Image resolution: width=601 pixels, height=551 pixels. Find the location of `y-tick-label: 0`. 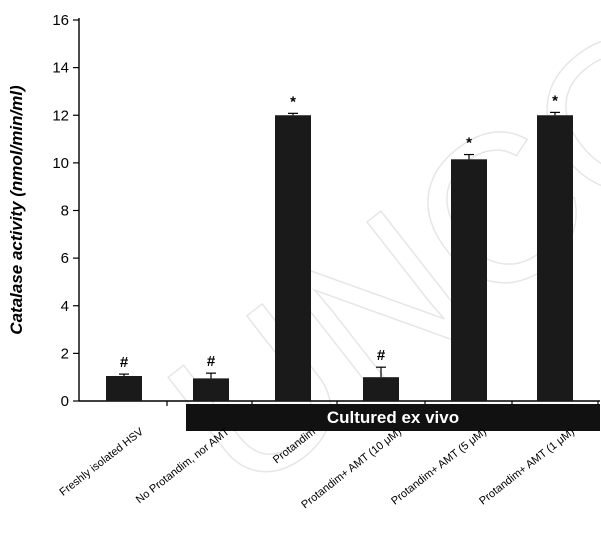

y-tick-label: 0 is located at coordinates (65, 401).